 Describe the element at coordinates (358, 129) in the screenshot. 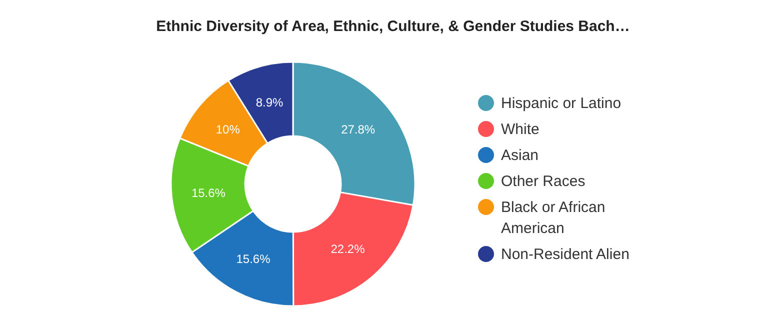

I see `data-label: 27.8%` at that location.